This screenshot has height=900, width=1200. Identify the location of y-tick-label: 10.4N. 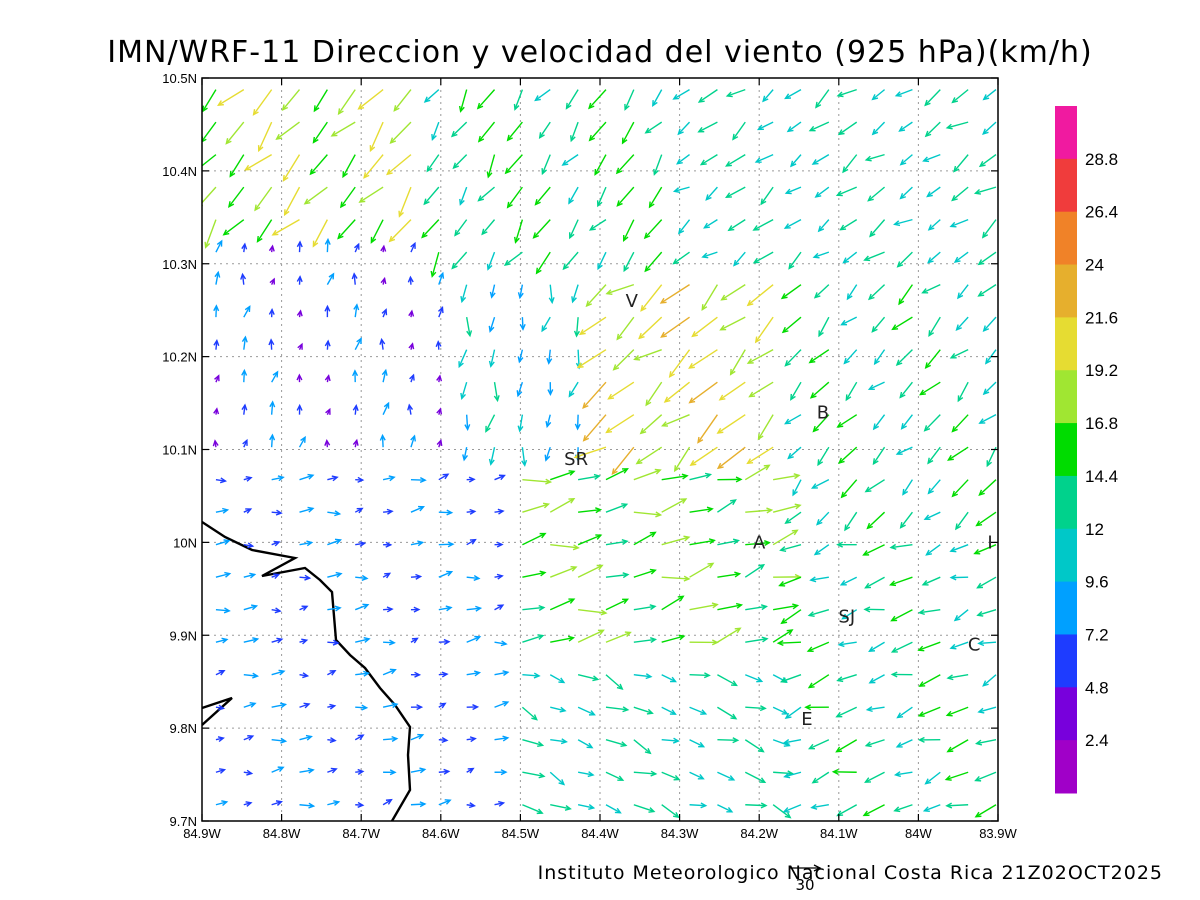
(179, 171).